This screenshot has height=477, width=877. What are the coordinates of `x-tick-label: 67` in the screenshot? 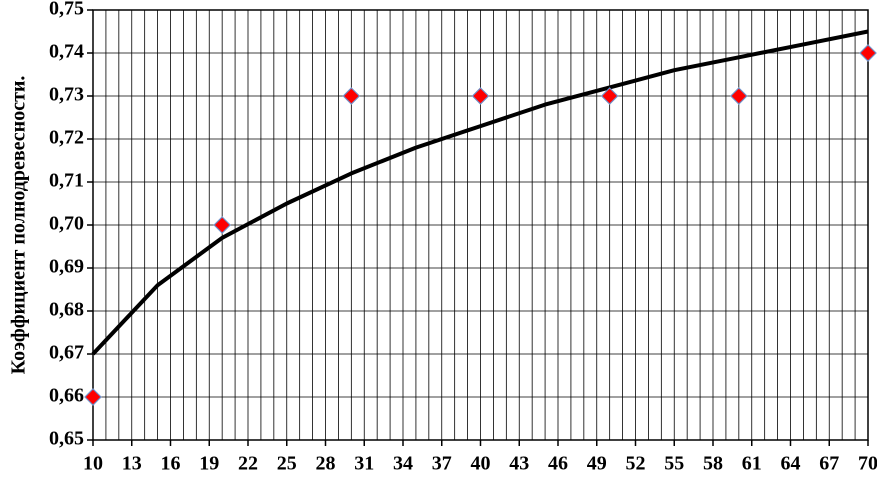 It's located at (829, 464).